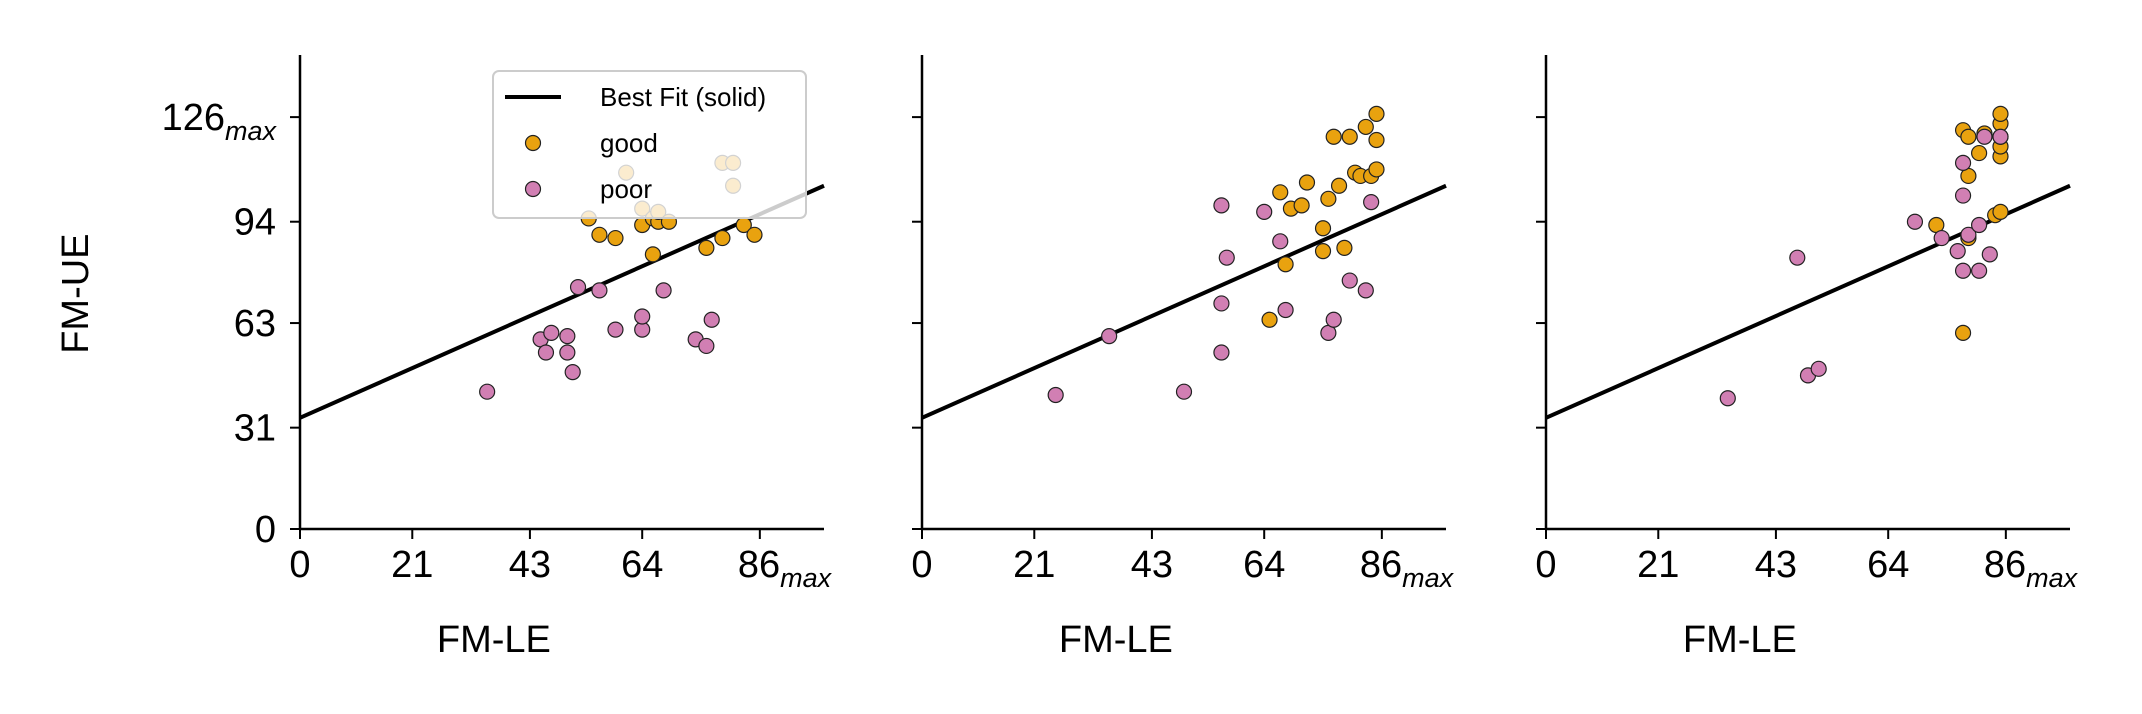 This screenshot has width=2142, height=714. Describe the element at coordinates (642, 565) in the screenshot. I see `x-tick-label-1-4: 64` at that location.